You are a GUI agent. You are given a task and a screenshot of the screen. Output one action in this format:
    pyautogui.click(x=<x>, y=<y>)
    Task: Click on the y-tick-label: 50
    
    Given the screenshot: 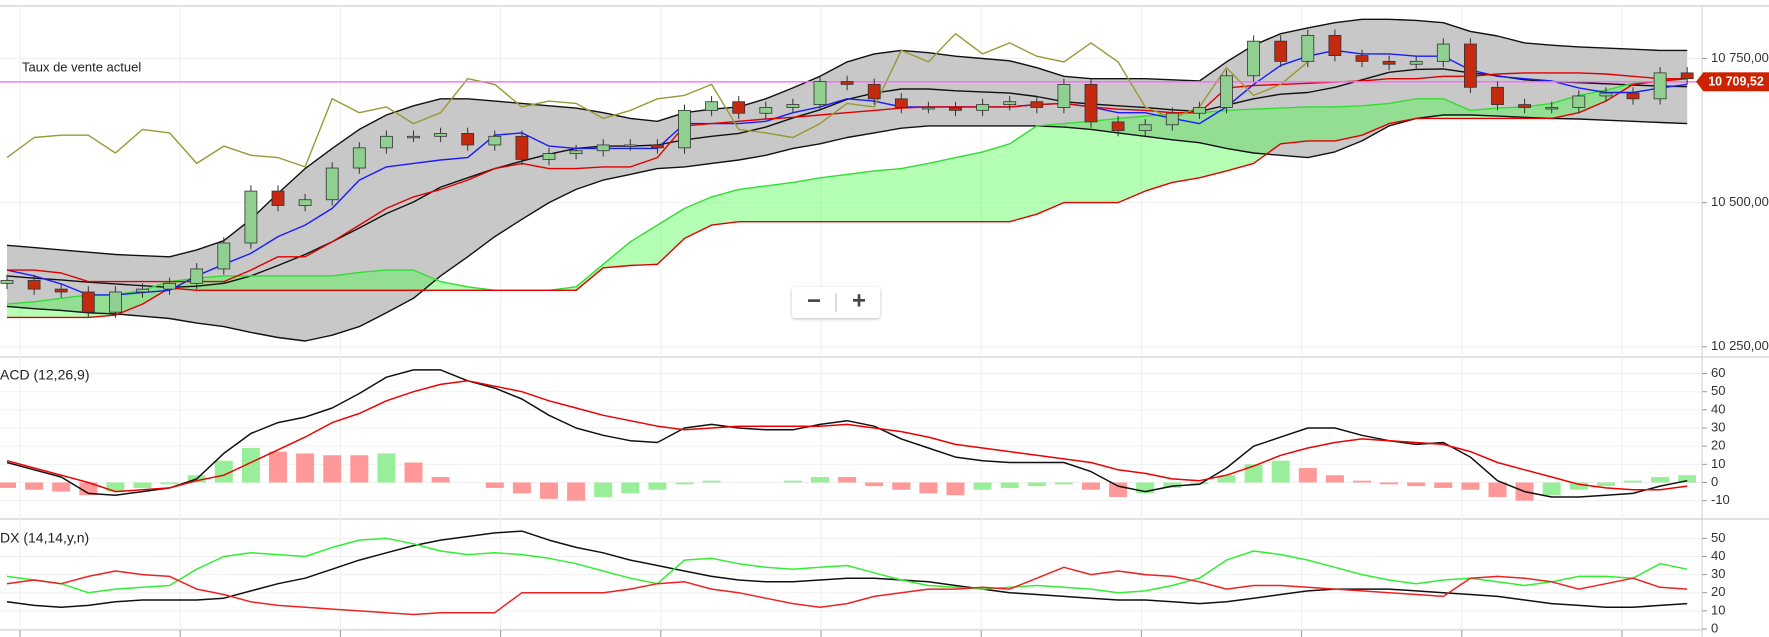 What is the action you would take?
    pyautogui.click(x=1718, y=390)
    